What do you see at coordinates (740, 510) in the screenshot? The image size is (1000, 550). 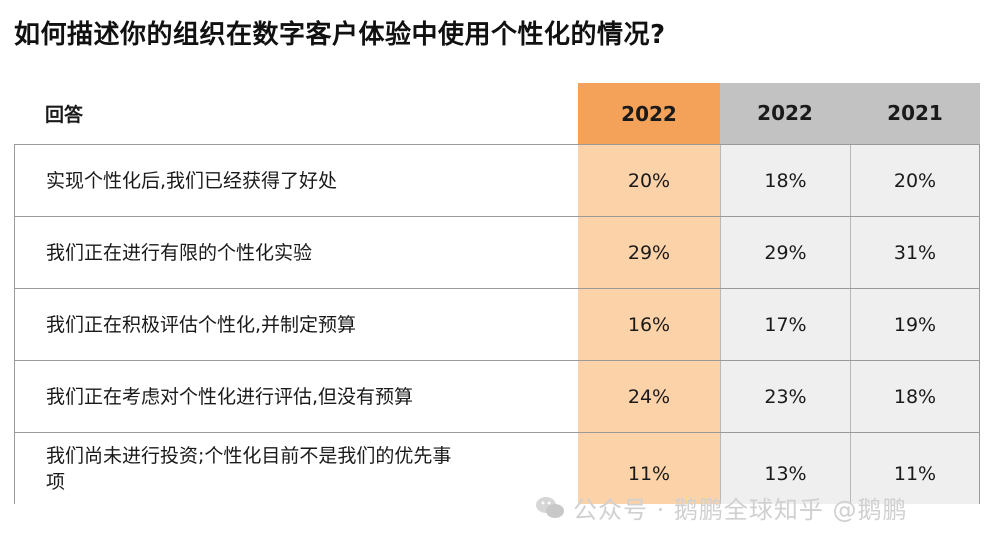 I see `watermark-text: 公众号 · 鹅鹏全球知乎 @鹅鹏` at bounding box center [740, 510].